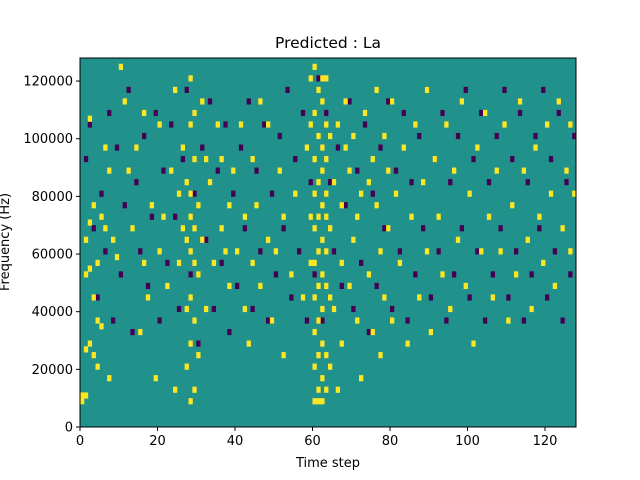 Image resolution: width=640 pixels, height=480 pixels. What do you see at coordinates (157, 441) in the screenshot?
I see `x-tick-label: 20` at bounding box center [157, 441].